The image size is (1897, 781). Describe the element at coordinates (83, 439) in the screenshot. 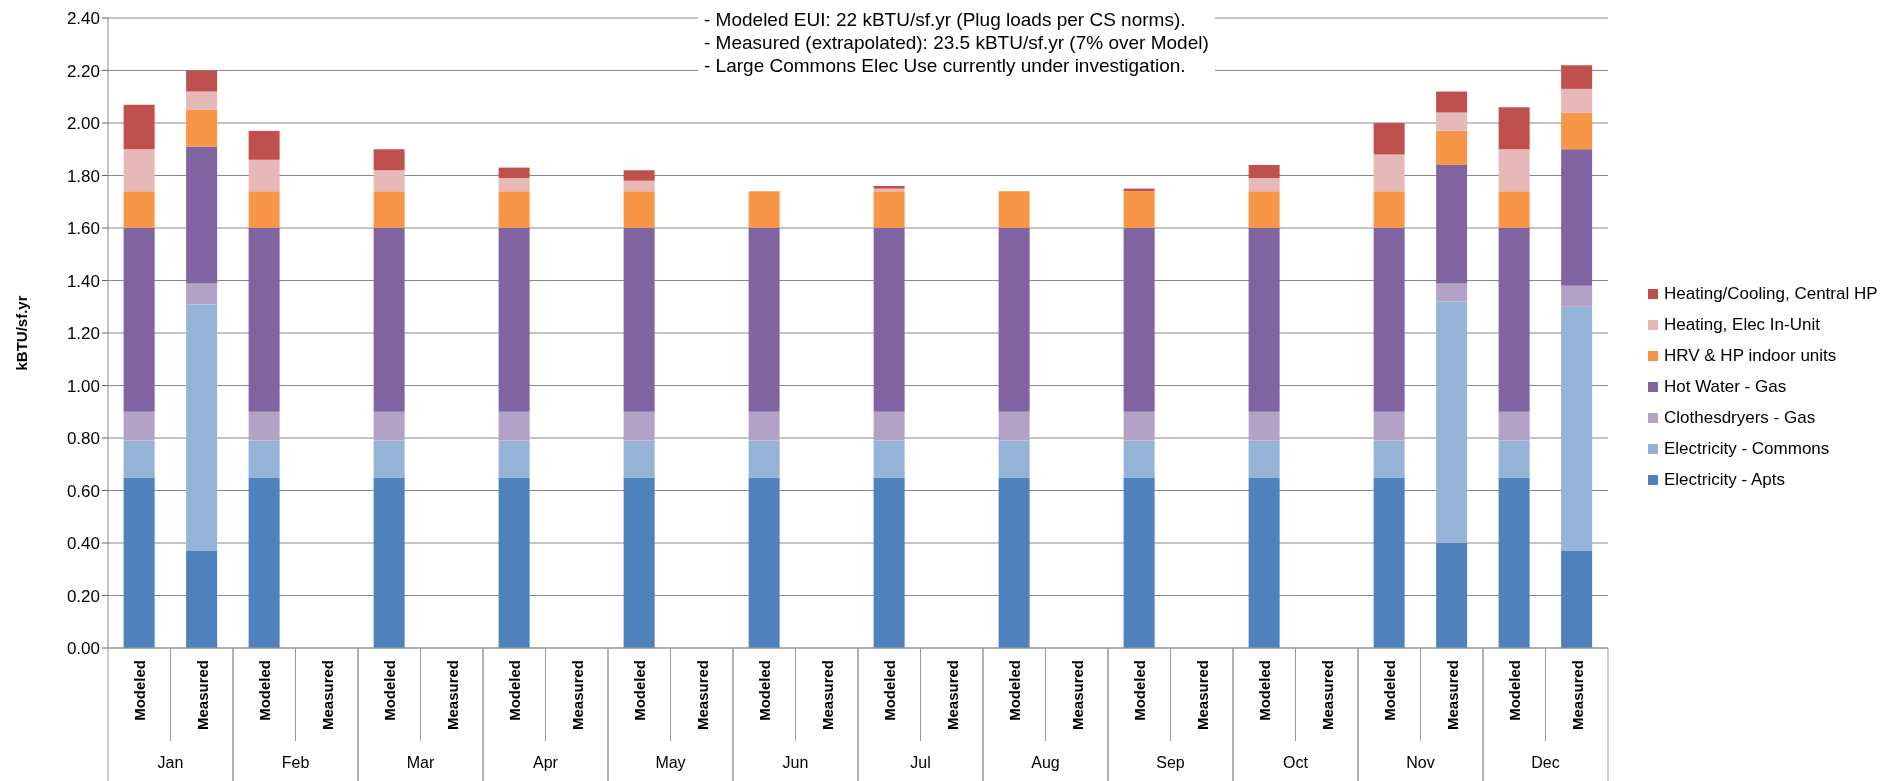

I see `y-tick-label: 0.80` at that location.